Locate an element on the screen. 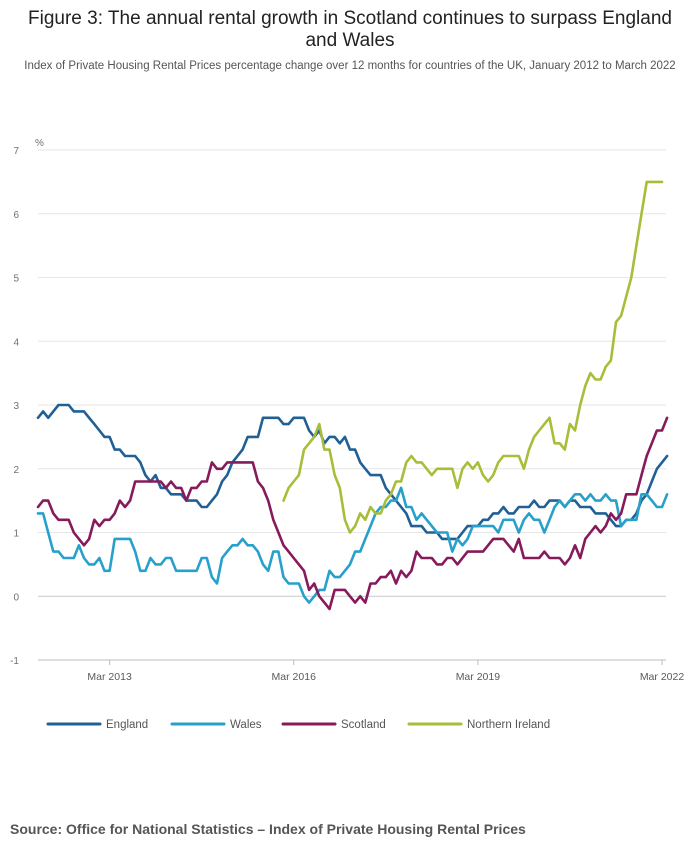  y-tick-label: 7 is located at coordinates (16, 151).